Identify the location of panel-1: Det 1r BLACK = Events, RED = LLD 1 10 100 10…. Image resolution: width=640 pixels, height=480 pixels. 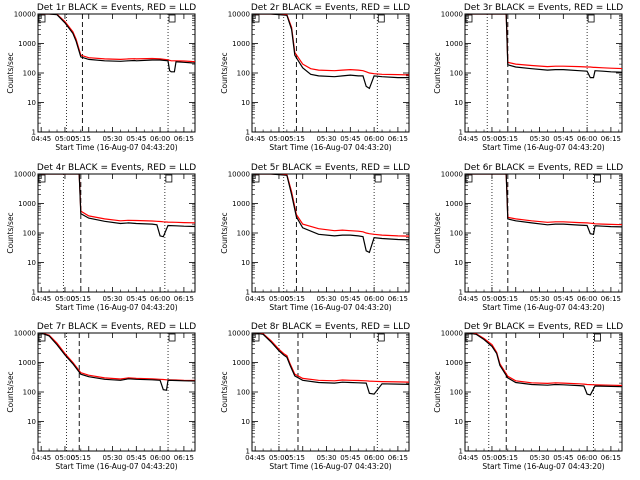
(101, 77).